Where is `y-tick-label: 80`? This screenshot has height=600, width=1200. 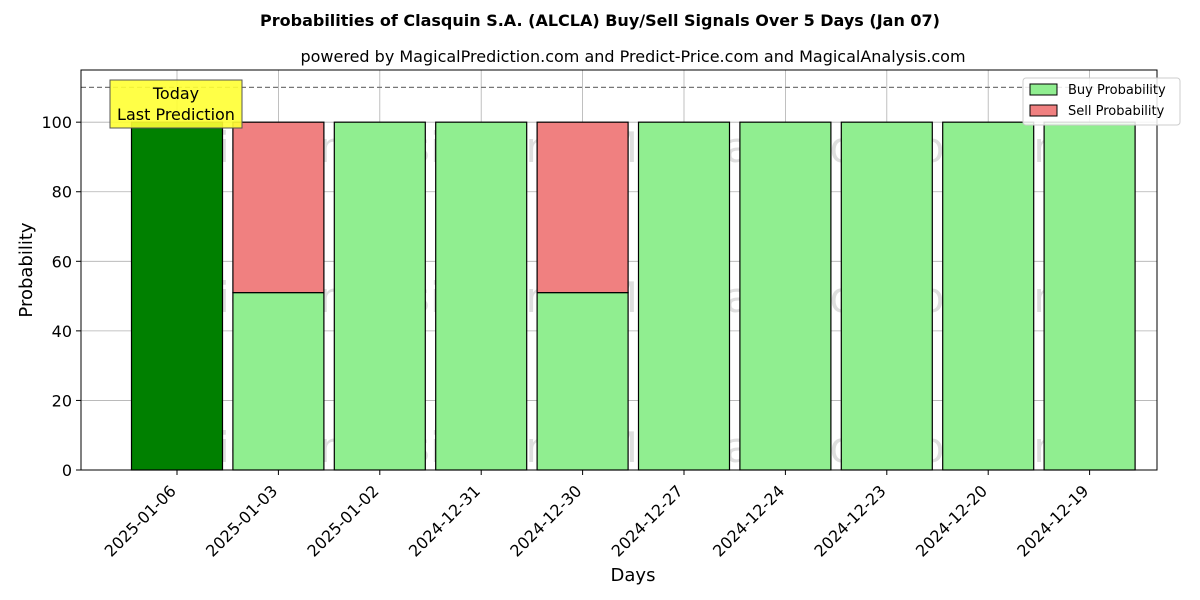
y-tick-label: 80 is located at coordinates (62, 192).